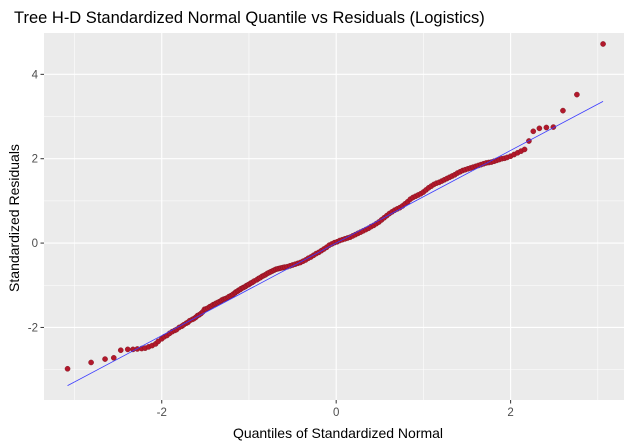 This screenshot has width=639, height=448. Describe the element at coordinates (36, 201) in the screenshot. I see `y-axis: -2 0 2 4` at that location.